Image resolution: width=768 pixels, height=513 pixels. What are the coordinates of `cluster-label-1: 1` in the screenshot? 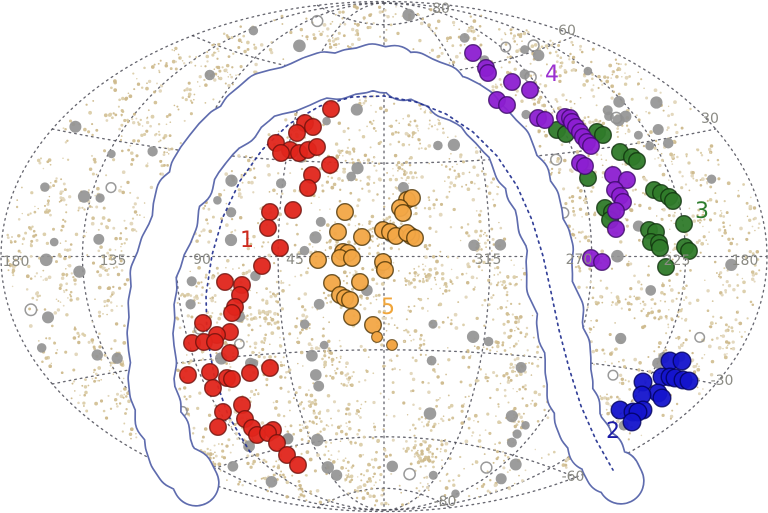 It's located at (247, 240).